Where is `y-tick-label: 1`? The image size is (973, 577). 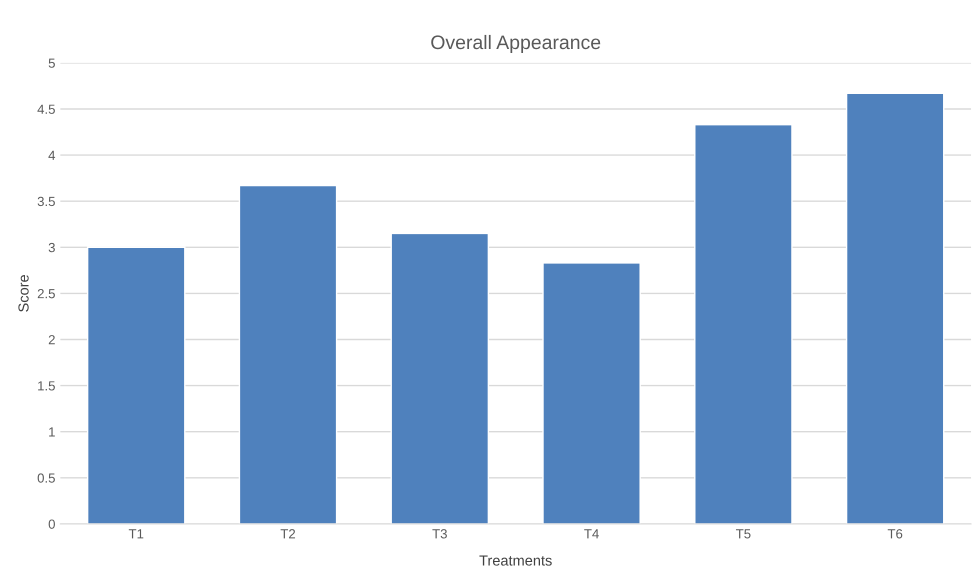
y-tick-label: 1 is located at coordinates (52, 431).